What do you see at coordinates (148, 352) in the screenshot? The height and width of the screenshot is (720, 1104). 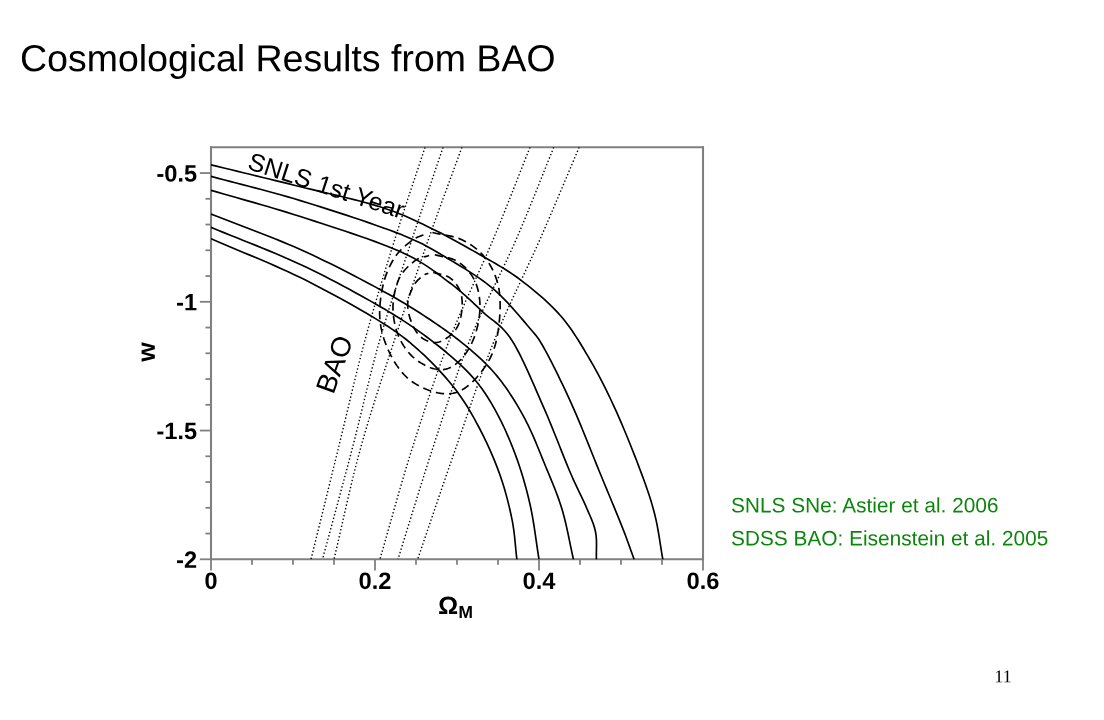 I see `y-axis-title: w` at bounding box center [148, 352].